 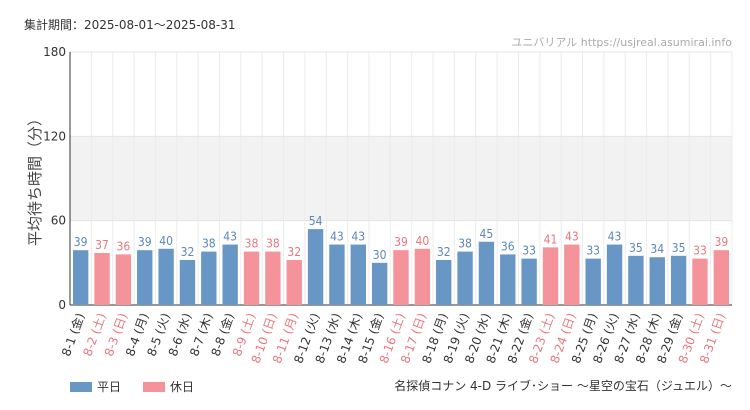 What do you see at coordinates (316, 221) in the screenshot?
I see `bar-value-label: 54` at bounding box center [316, 221].